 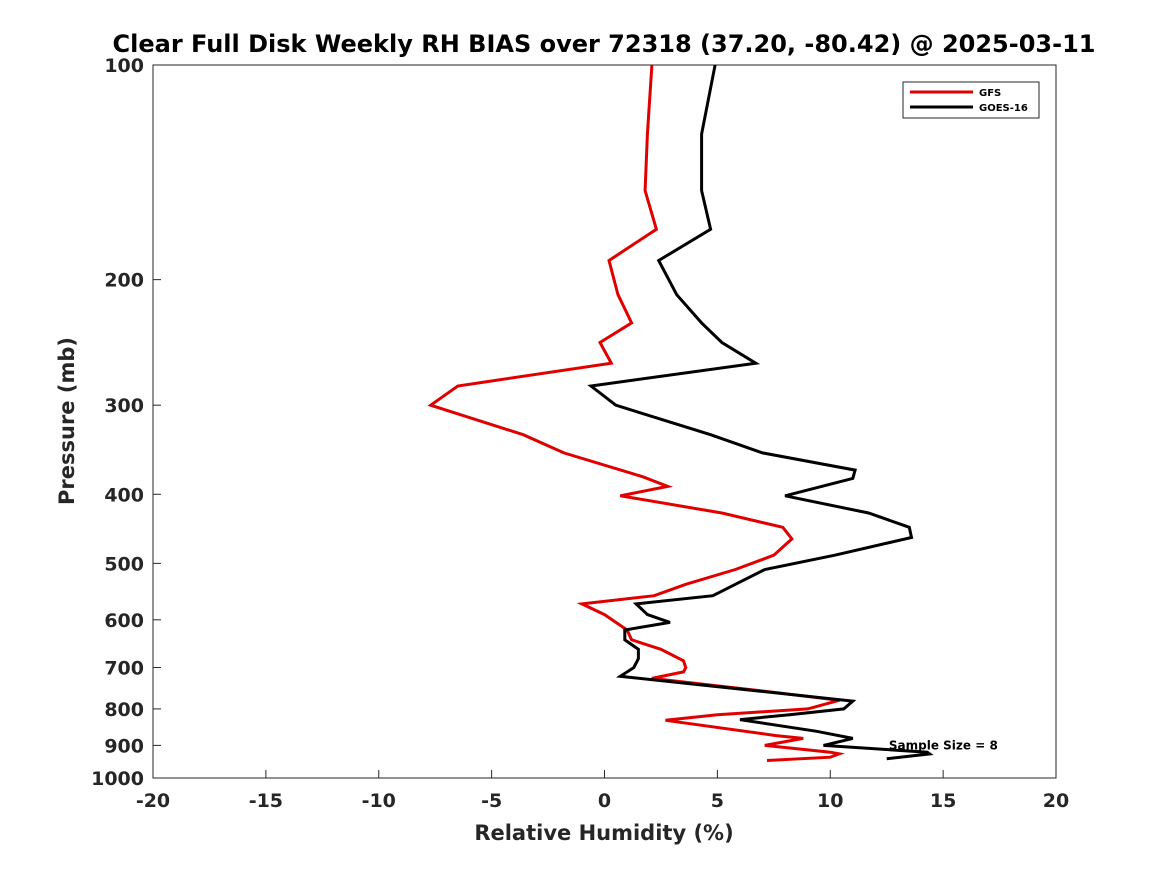 What do you see at coordinates (117, 779) in the screenshot?
I see `y-tick-label: 1000` at bounding box center [117, 779].